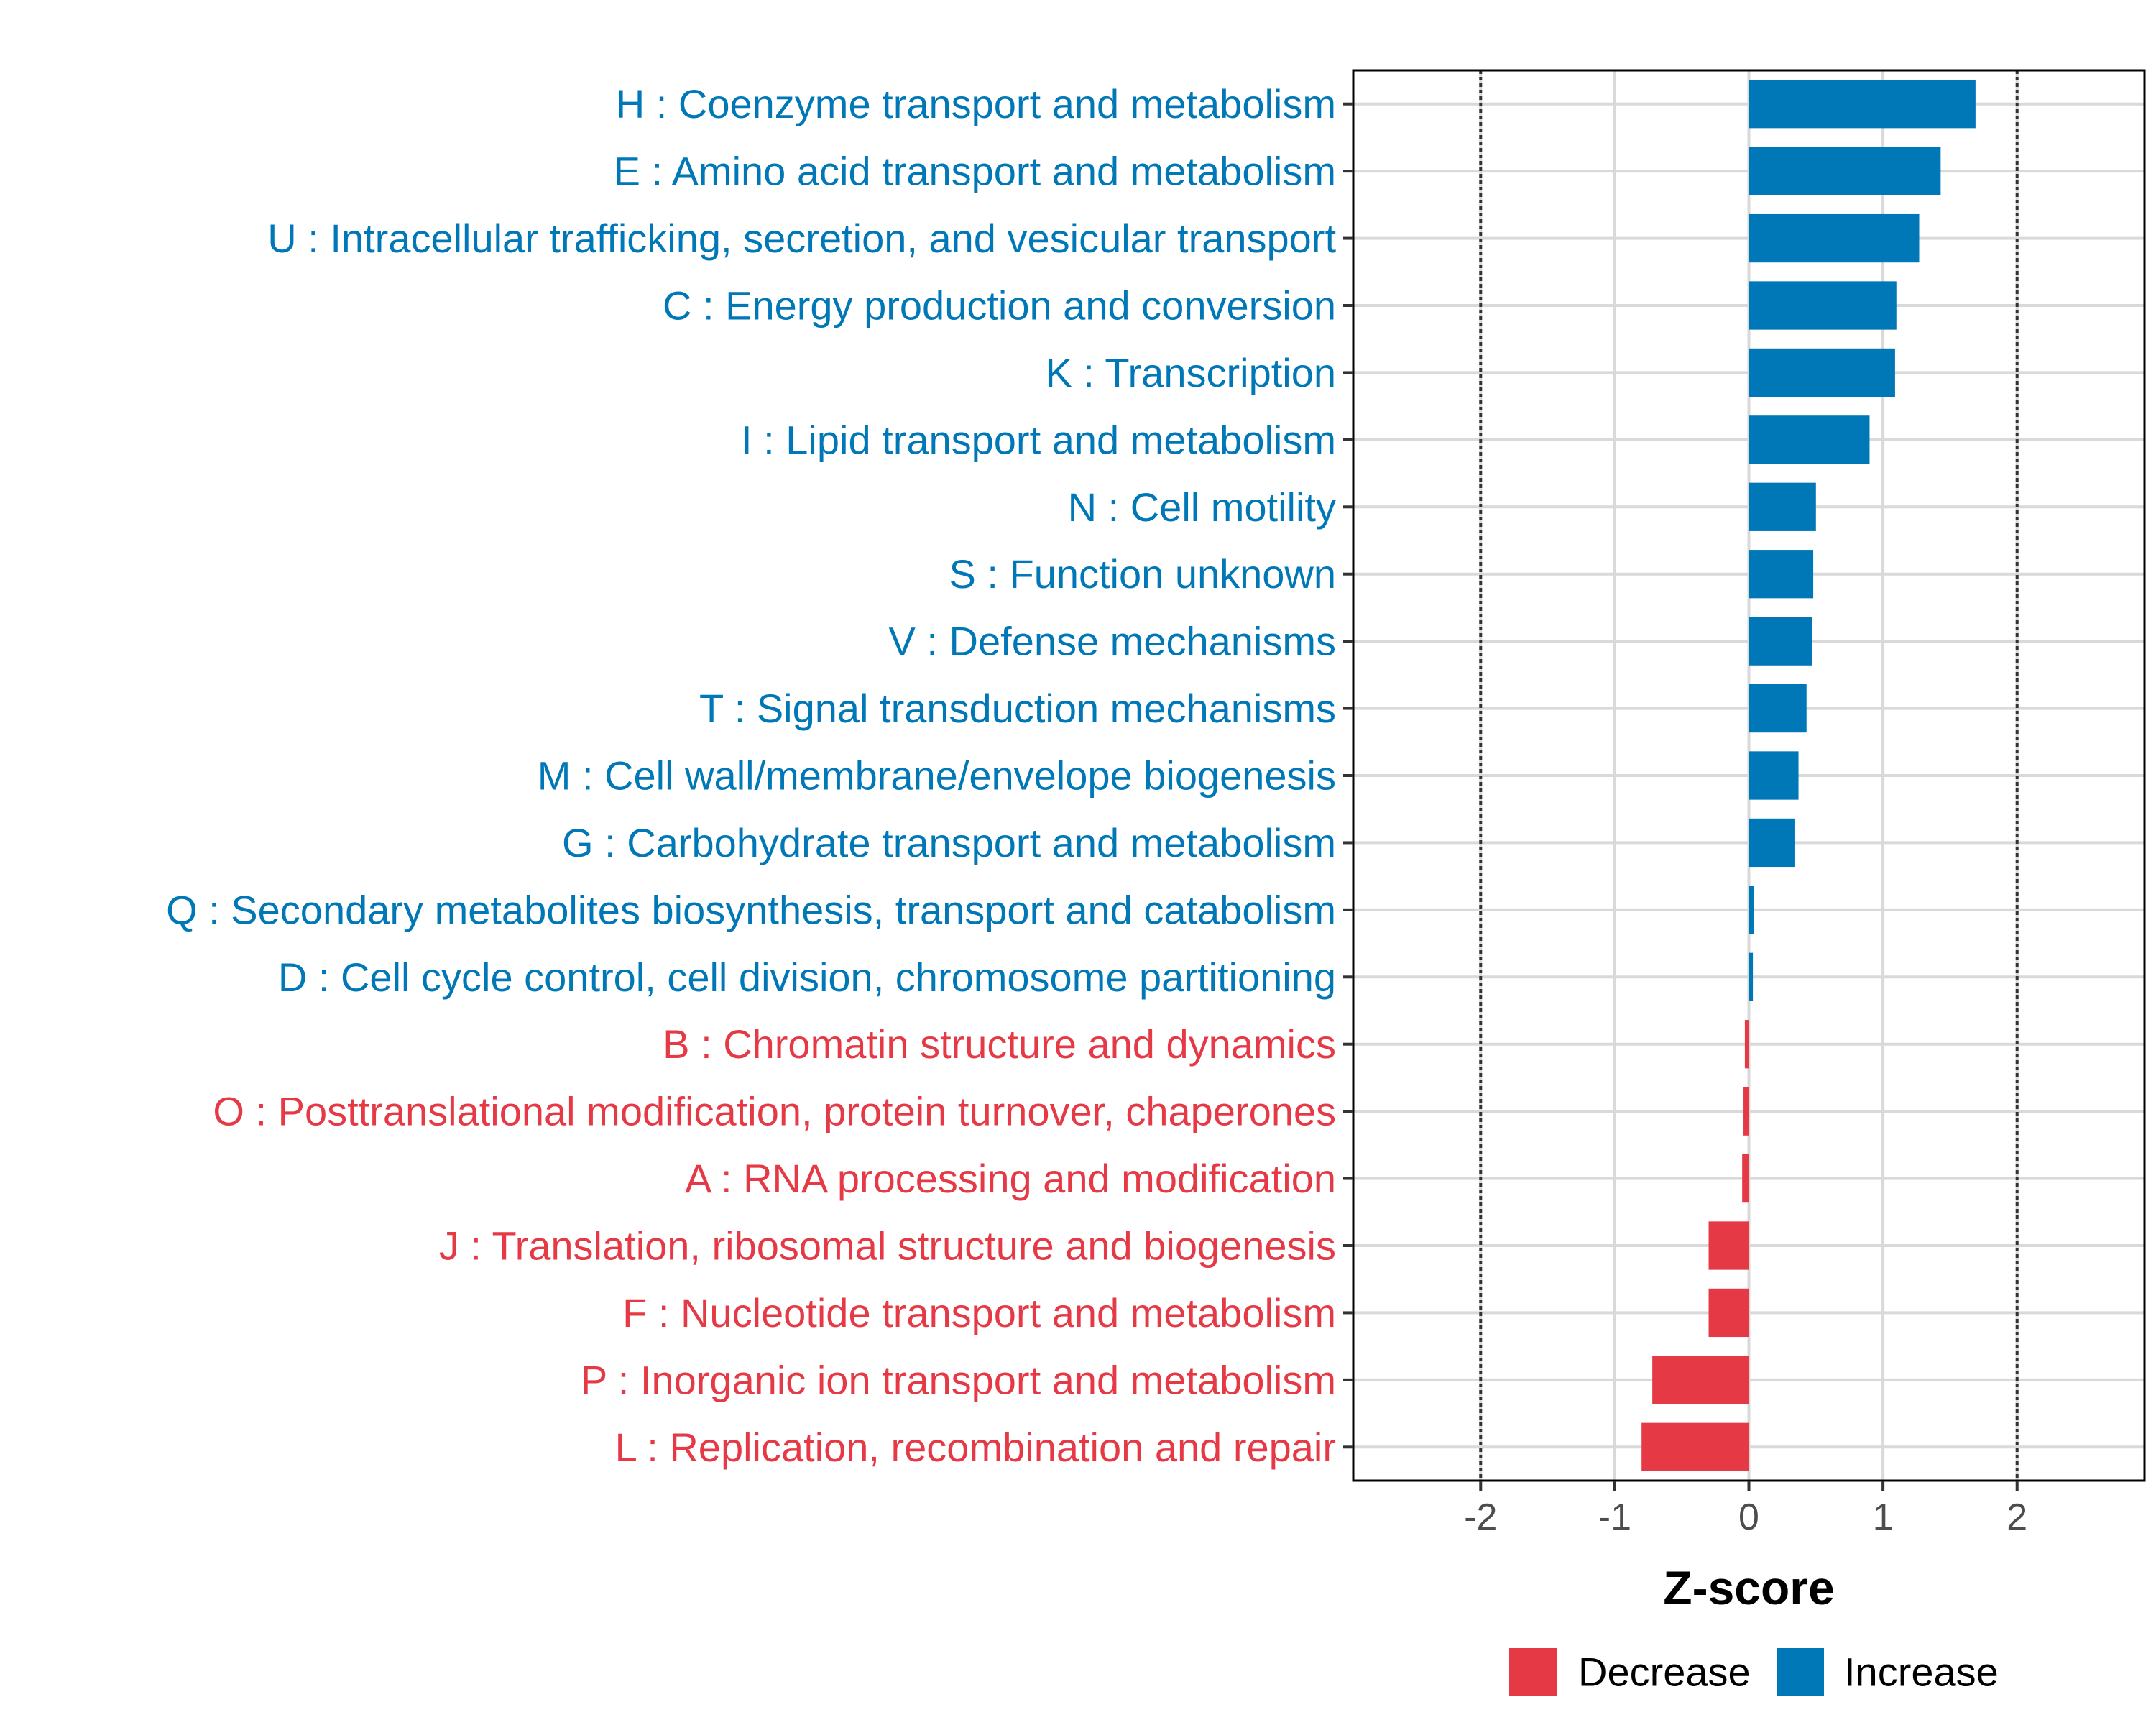 This screenshot has height=1725, width=2156. I want to click on legend-swatch-increase, so click(1800, 1672).